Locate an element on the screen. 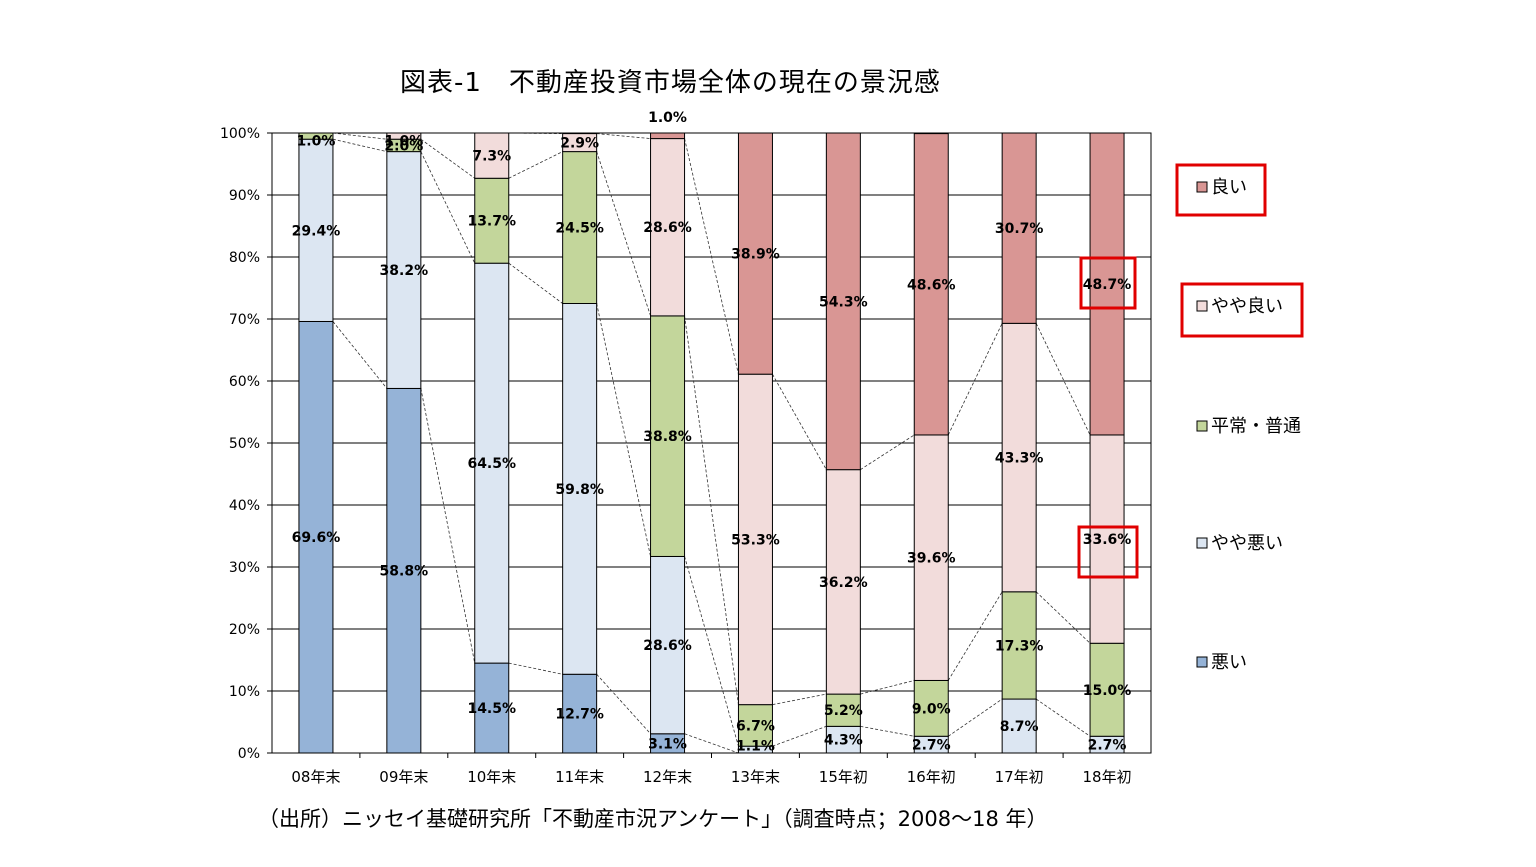 The image size is (1536, 867). data-label: 69.6% is located at coordinates (316, 538).